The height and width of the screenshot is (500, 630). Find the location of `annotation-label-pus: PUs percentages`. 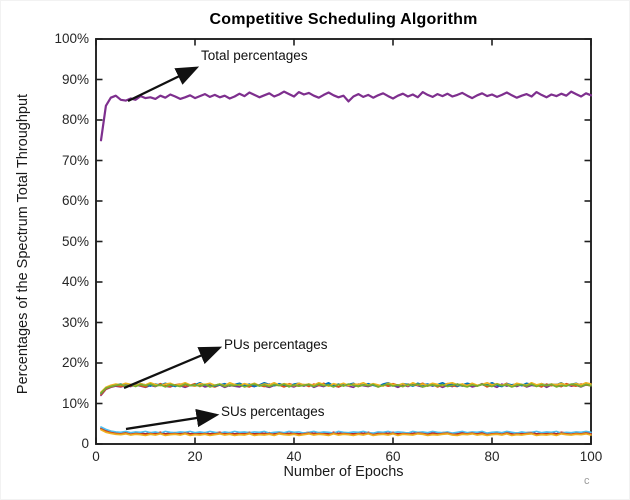

annotation-label-pus: PUs percentages is located at coordinates (276, 344).